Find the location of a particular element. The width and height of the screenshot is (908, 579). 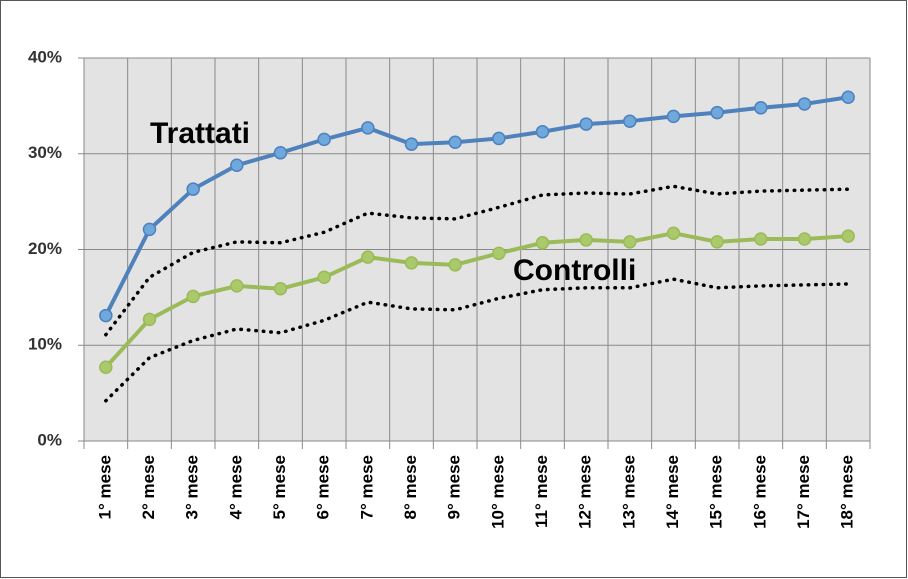

x-tick-label: 13° mese is located at coordinates (628, 492).